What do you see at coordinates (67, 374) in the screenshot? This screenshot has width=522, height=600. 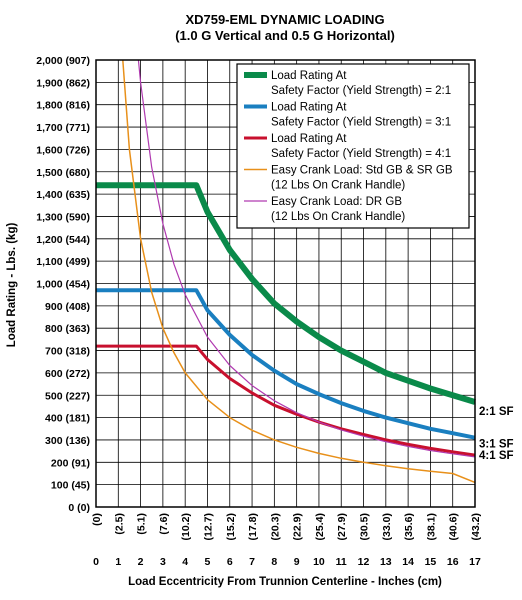 I see `y-tick-label: 600 (272)` at bounding box center [67, 374].